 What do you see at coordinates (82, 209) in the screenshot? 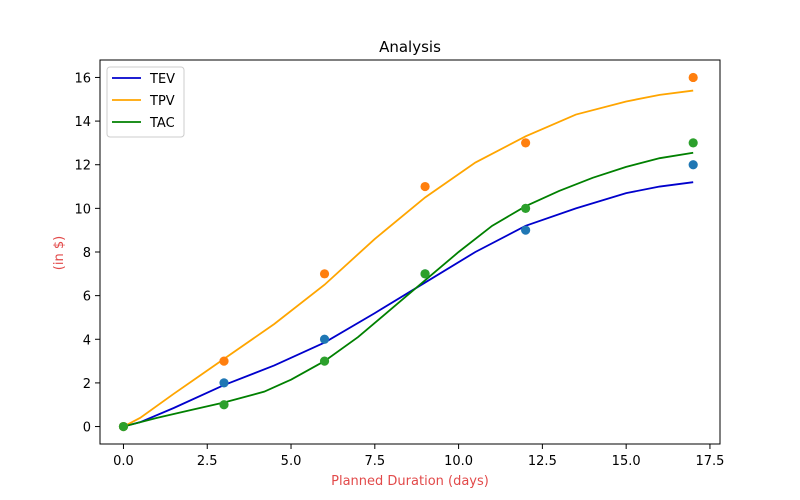
I see `y-tick-label: 10` at bounding box center [82, 209].